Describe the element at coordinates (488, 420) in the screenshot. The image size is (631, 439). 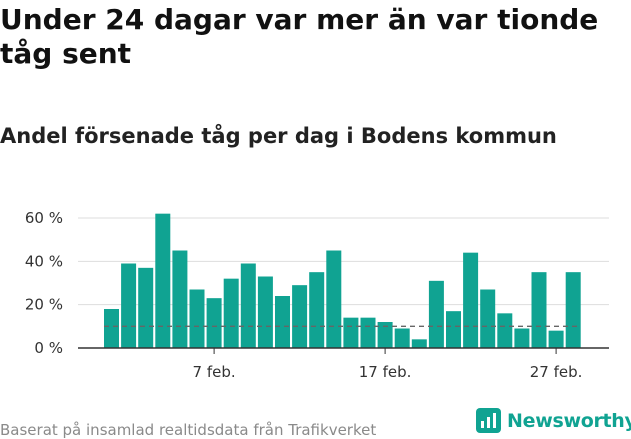
I see `newsworthy-icon` at that location.